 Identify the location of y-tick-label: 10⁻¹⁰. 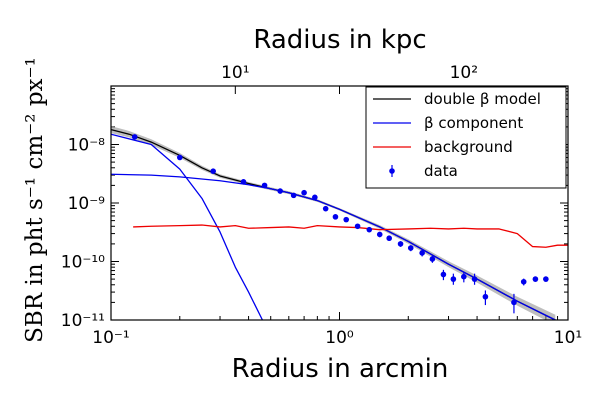
(83, 263).